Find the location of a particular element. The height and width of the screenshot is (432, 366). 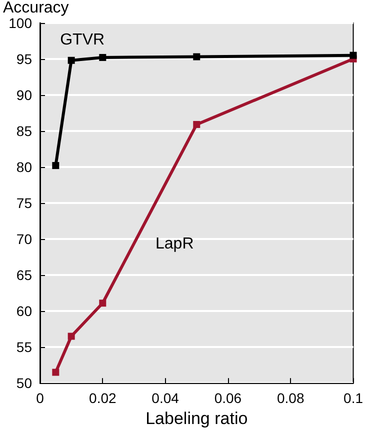

series-label: GTVR is located at coordinates (82, 39).